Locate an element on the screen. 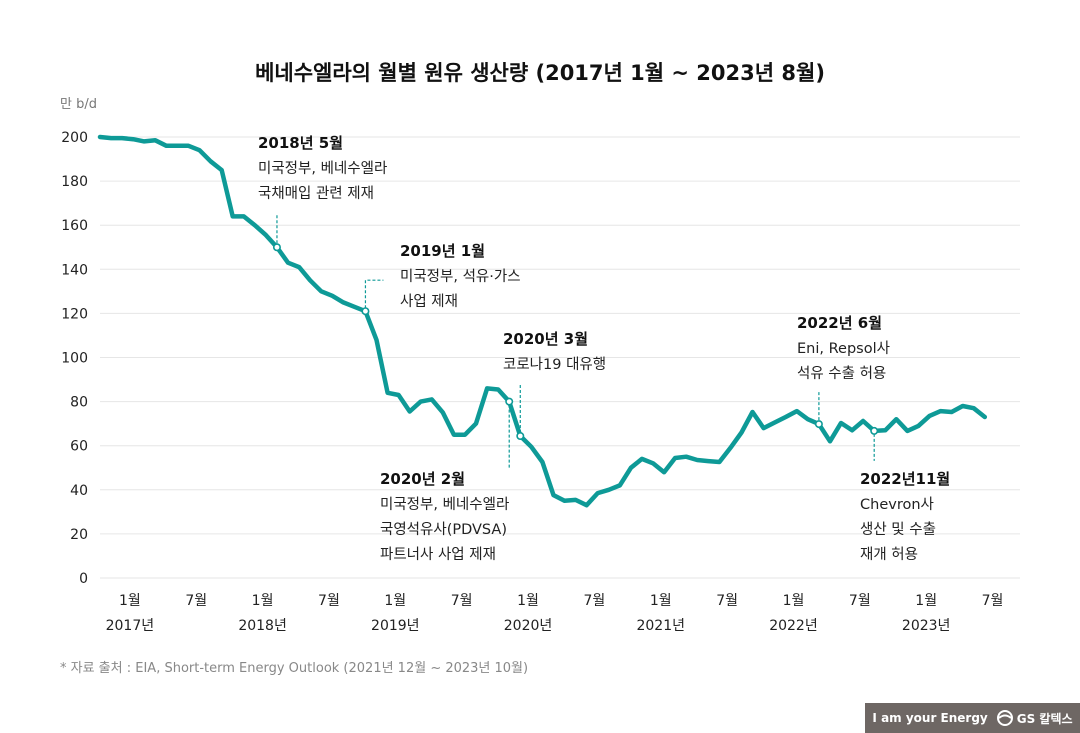 This screenshot has width=1080, height=733. annotation-text: 재개 허용 is located at coordinates (889, 554).